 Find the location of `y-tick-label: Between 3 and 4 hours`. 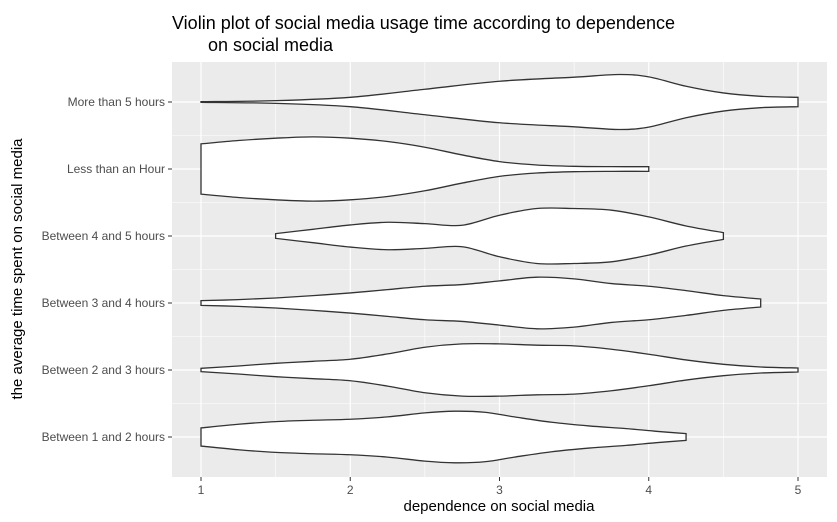

y-tick-label: Between 3 and 4 hours is located at coordinates (103, 303).